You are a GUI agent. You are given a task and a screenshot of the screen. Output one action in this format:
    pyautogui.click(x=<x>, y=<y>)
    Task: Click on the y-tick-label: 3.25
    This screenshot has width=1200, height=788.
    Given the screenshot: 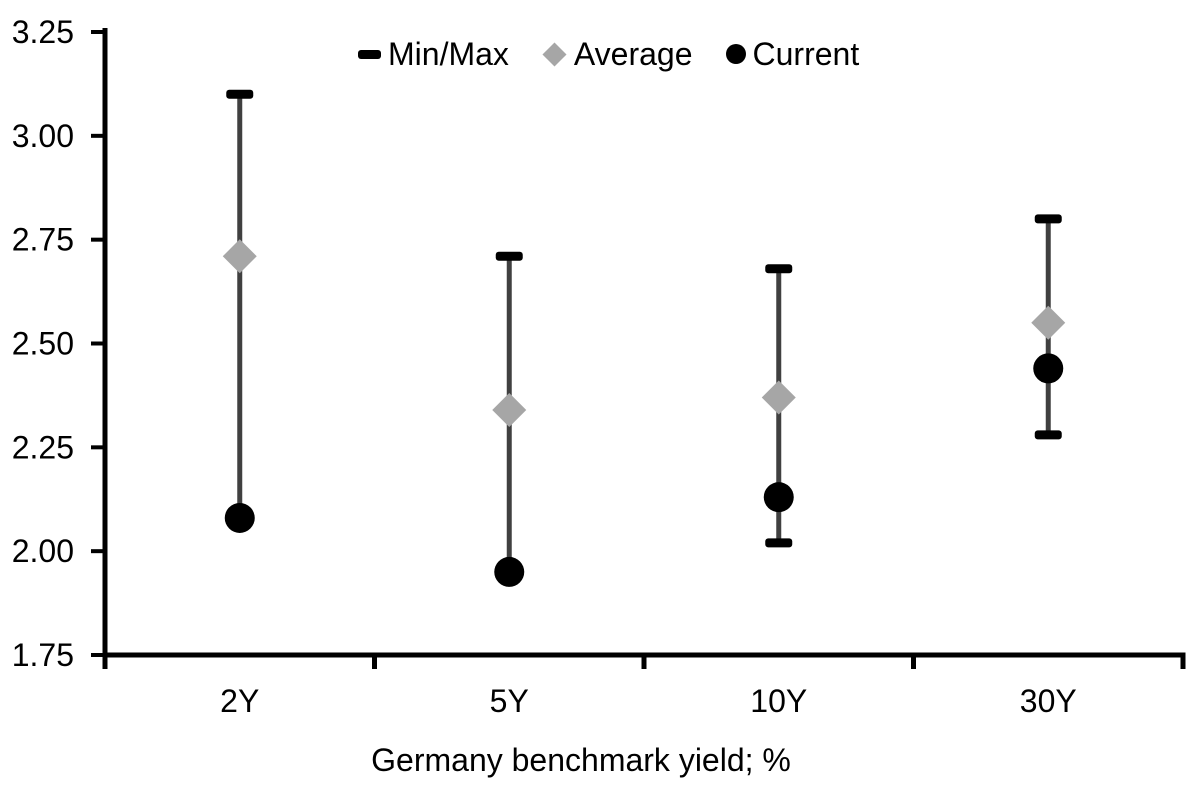 What is the action you would take?
    pyautogui.click(x=43, y=32)
    